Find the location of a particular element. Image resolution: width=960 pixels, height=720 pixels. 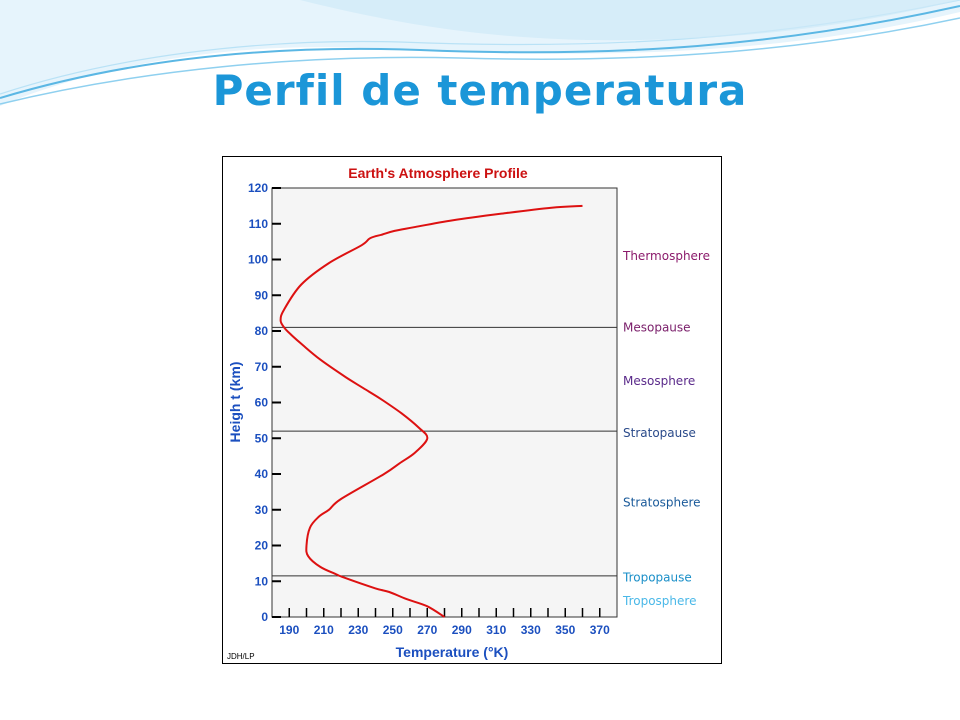

layer-label-mesosphere: Mesosphere is located at coordinates (659, 381).